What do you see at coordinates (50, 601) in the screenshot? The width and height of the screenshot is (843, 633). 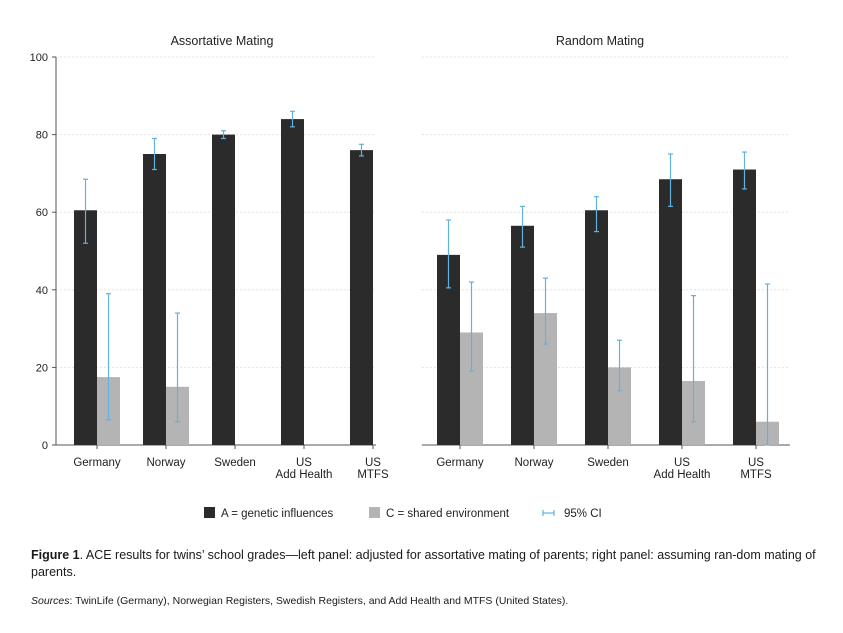 I see `sources-label: Sources` at bounding box center [50, 601].